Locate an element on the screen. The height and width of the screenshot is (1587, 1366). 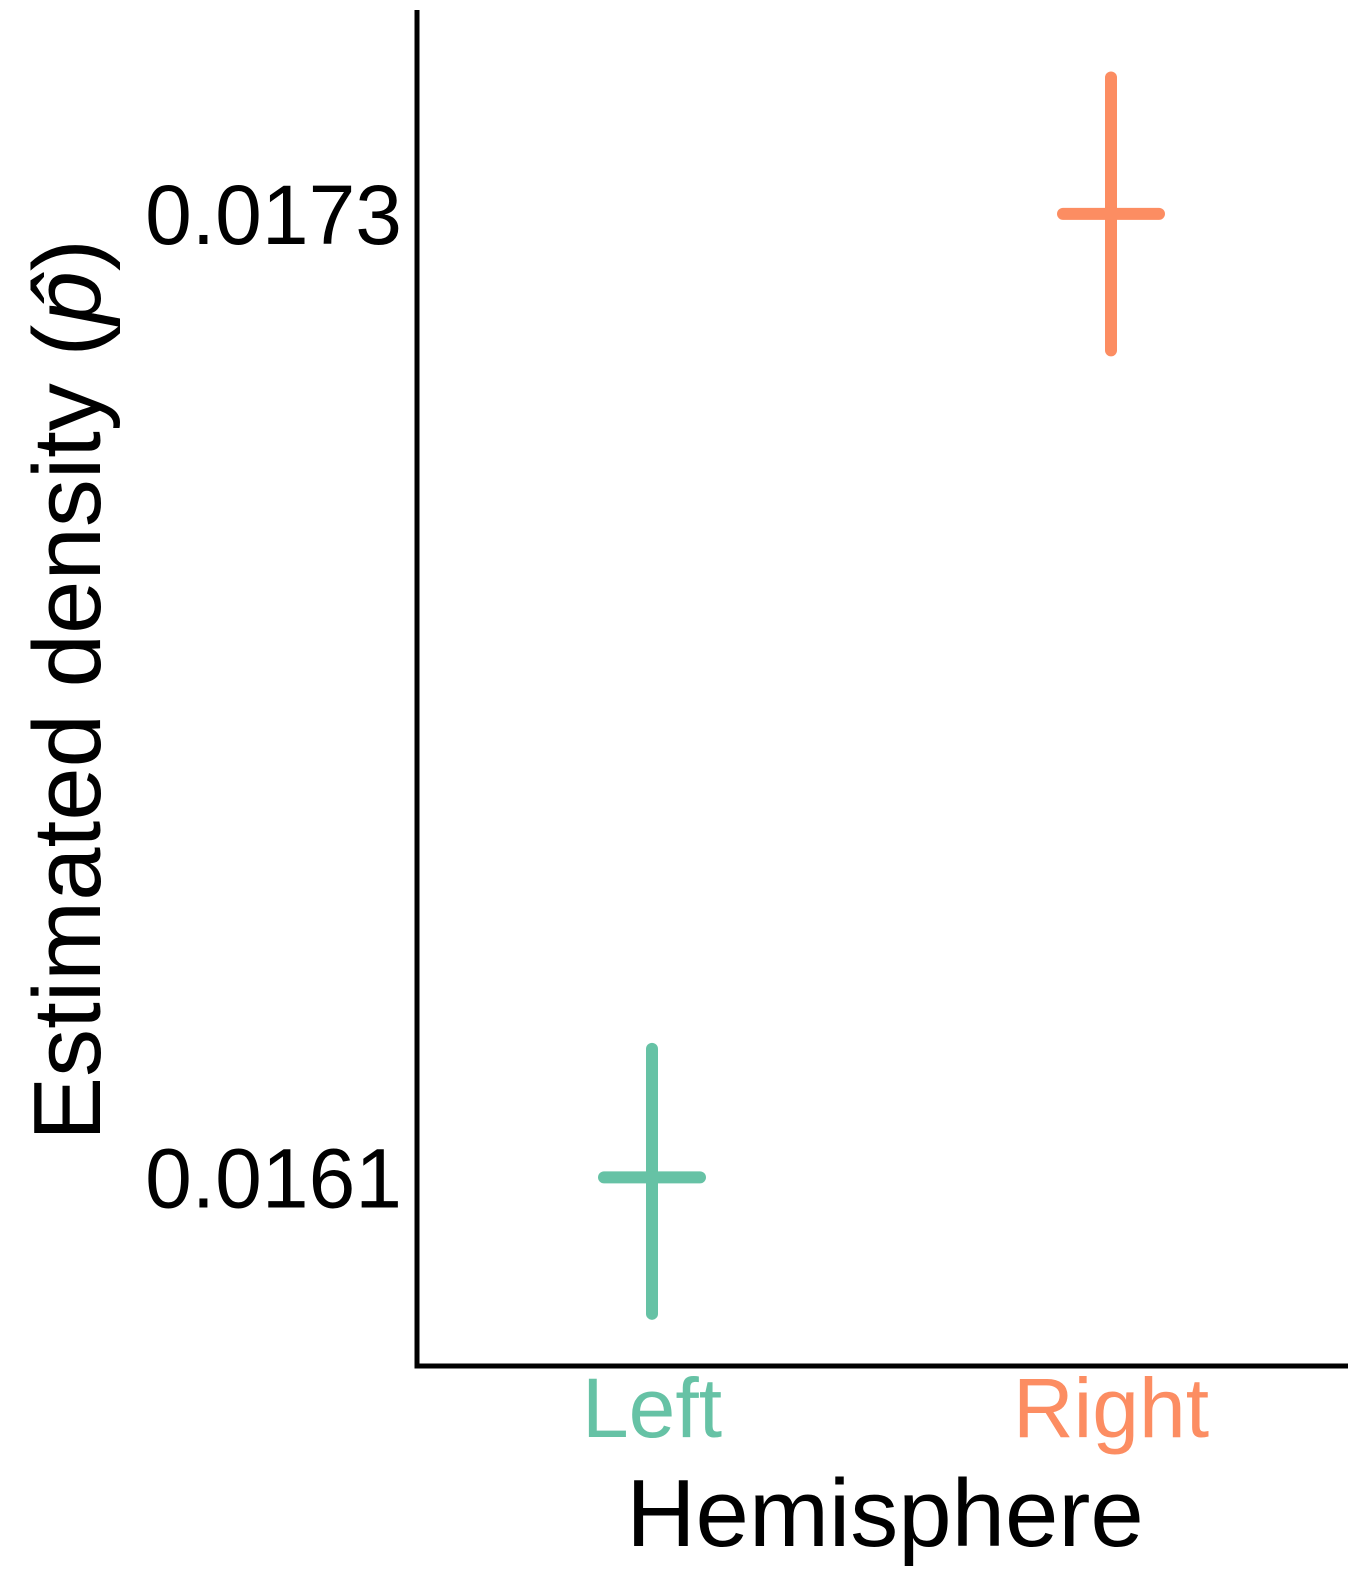
y-tick-labels: 0.0161 0.0173 is located at coordinates (273, 696).